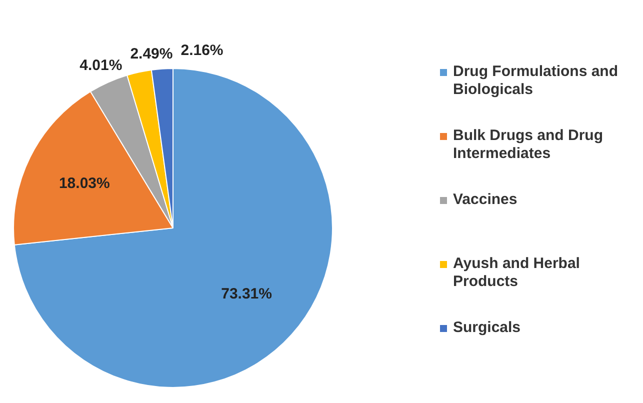 The image size is (643, 403). I want to click on data-label: 73.31%, so click(246, 293).